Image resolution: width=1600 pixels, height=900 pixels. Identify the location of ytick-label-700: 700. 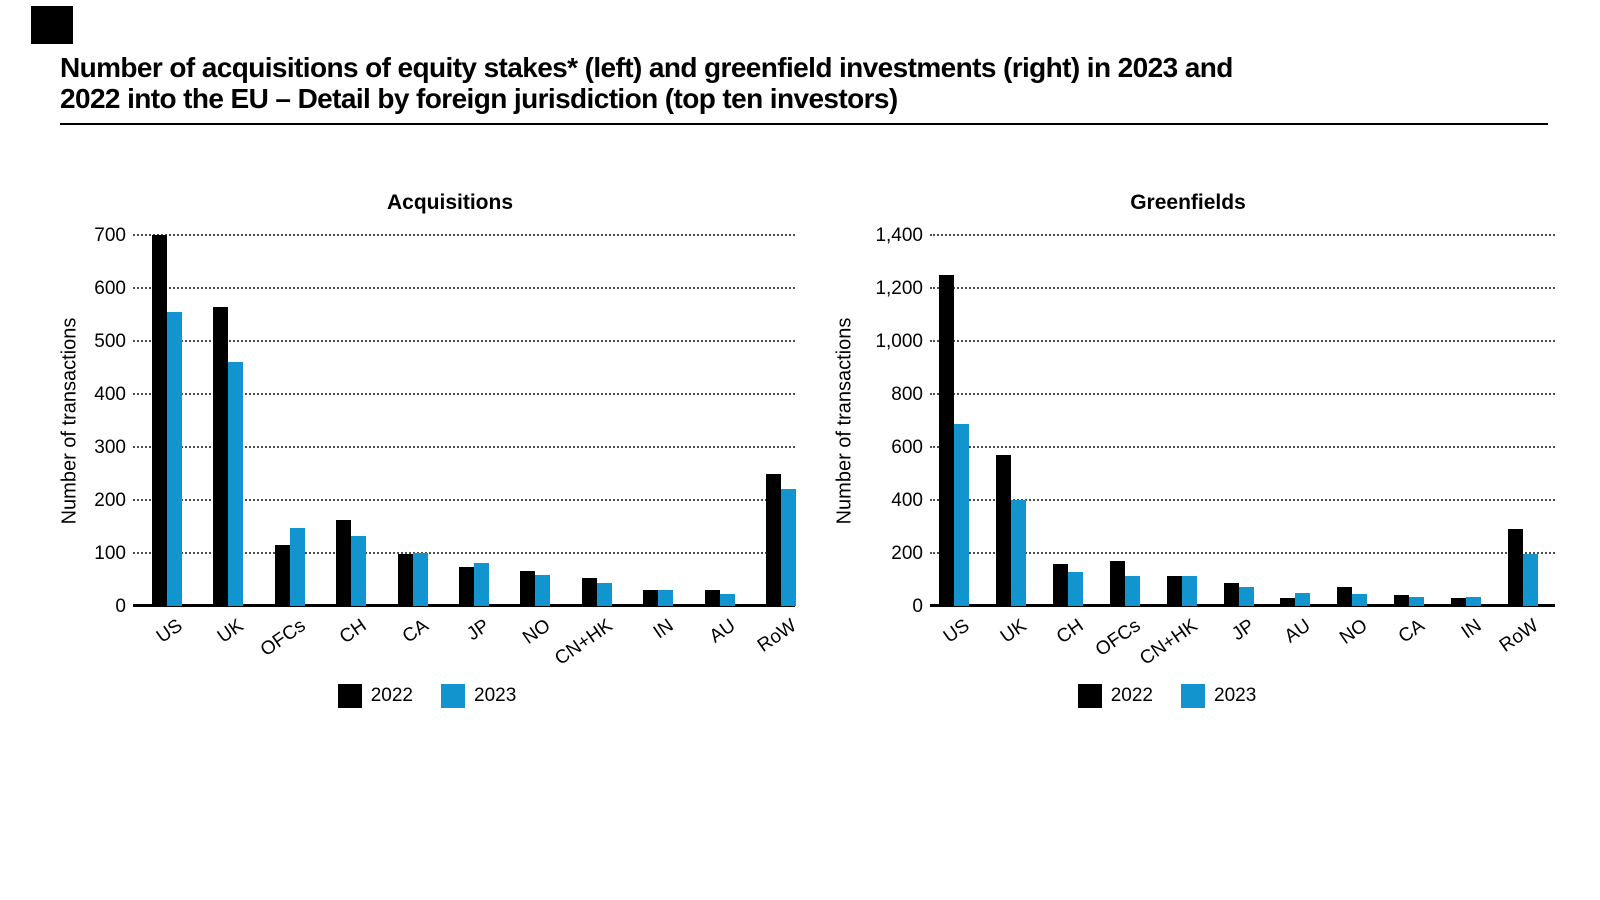
(110, 235).